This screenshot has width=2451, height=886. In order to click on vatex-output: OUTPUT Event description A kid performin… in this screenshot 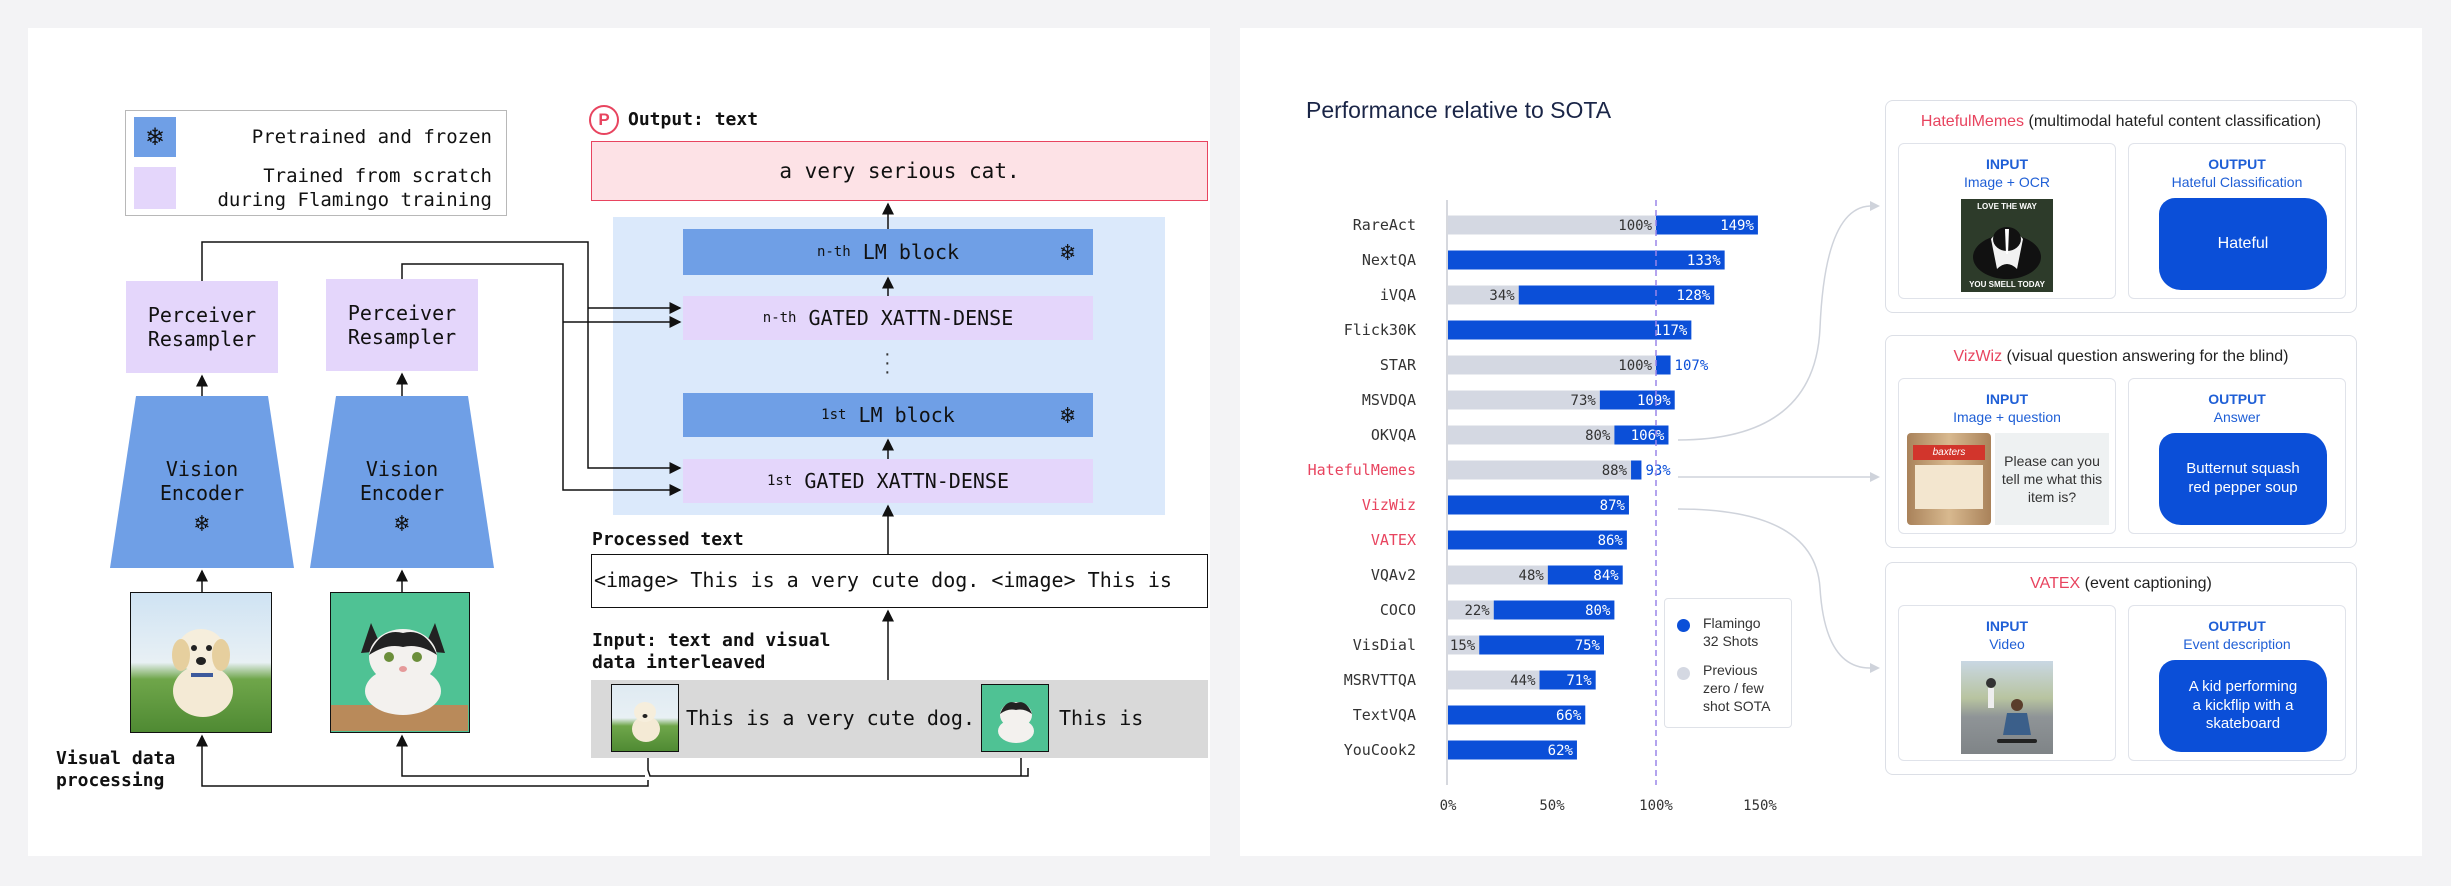, I will do `click(2237, 683)`.